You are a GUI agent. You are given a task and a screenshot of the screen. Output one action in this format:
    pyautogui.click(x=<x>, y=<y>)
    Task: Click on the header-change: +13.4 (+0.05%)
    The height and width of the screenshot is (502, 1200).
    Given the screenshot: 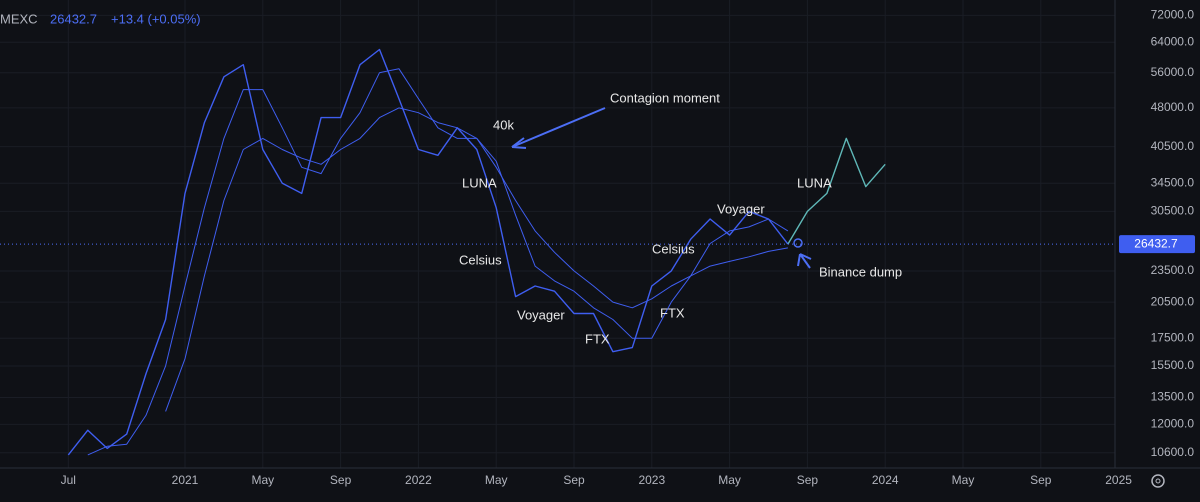 What is the action you would take?
    pyautogui.click(x=156, y=18)
    